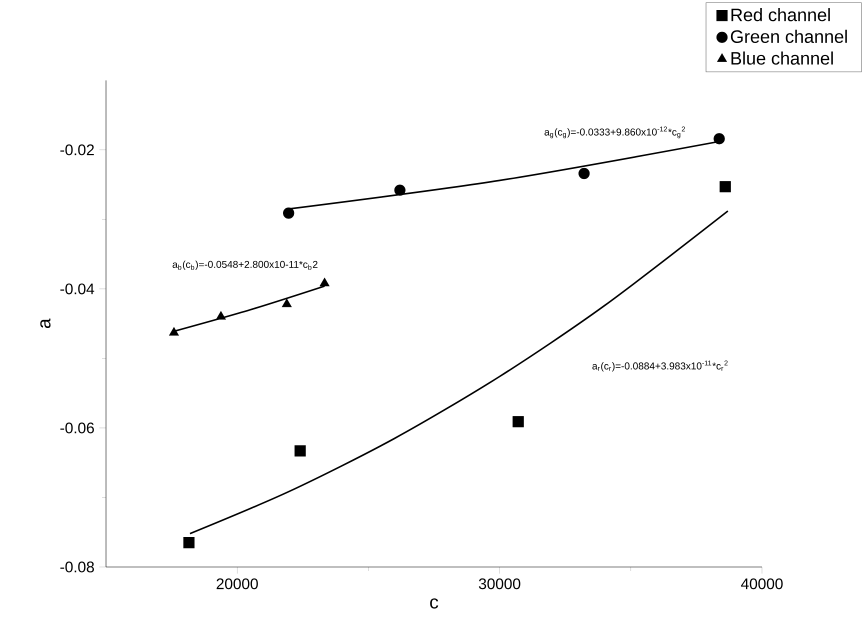 The image size is (864, 635). What do you see at coordinates (77, 288) in the screenshot?
I see `y-tick-label: -0.04` at bounding box center [77, 288].